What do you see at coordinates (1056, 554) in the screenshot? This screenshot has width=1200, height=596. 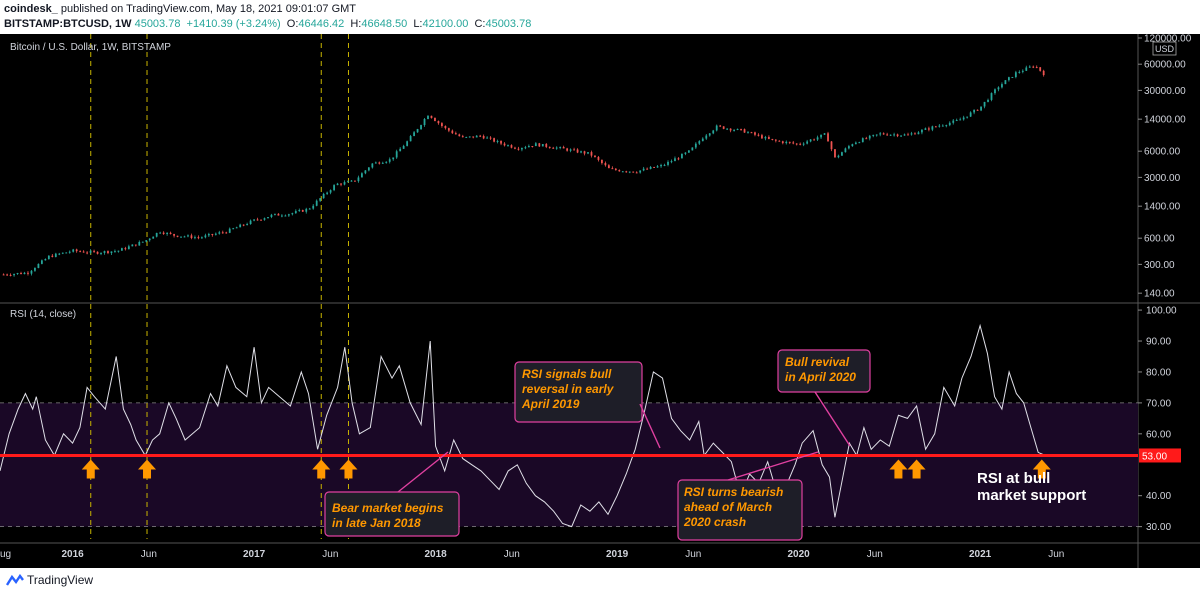 I see `time-axis-label: Jun` at bounding box center [1056, 554].